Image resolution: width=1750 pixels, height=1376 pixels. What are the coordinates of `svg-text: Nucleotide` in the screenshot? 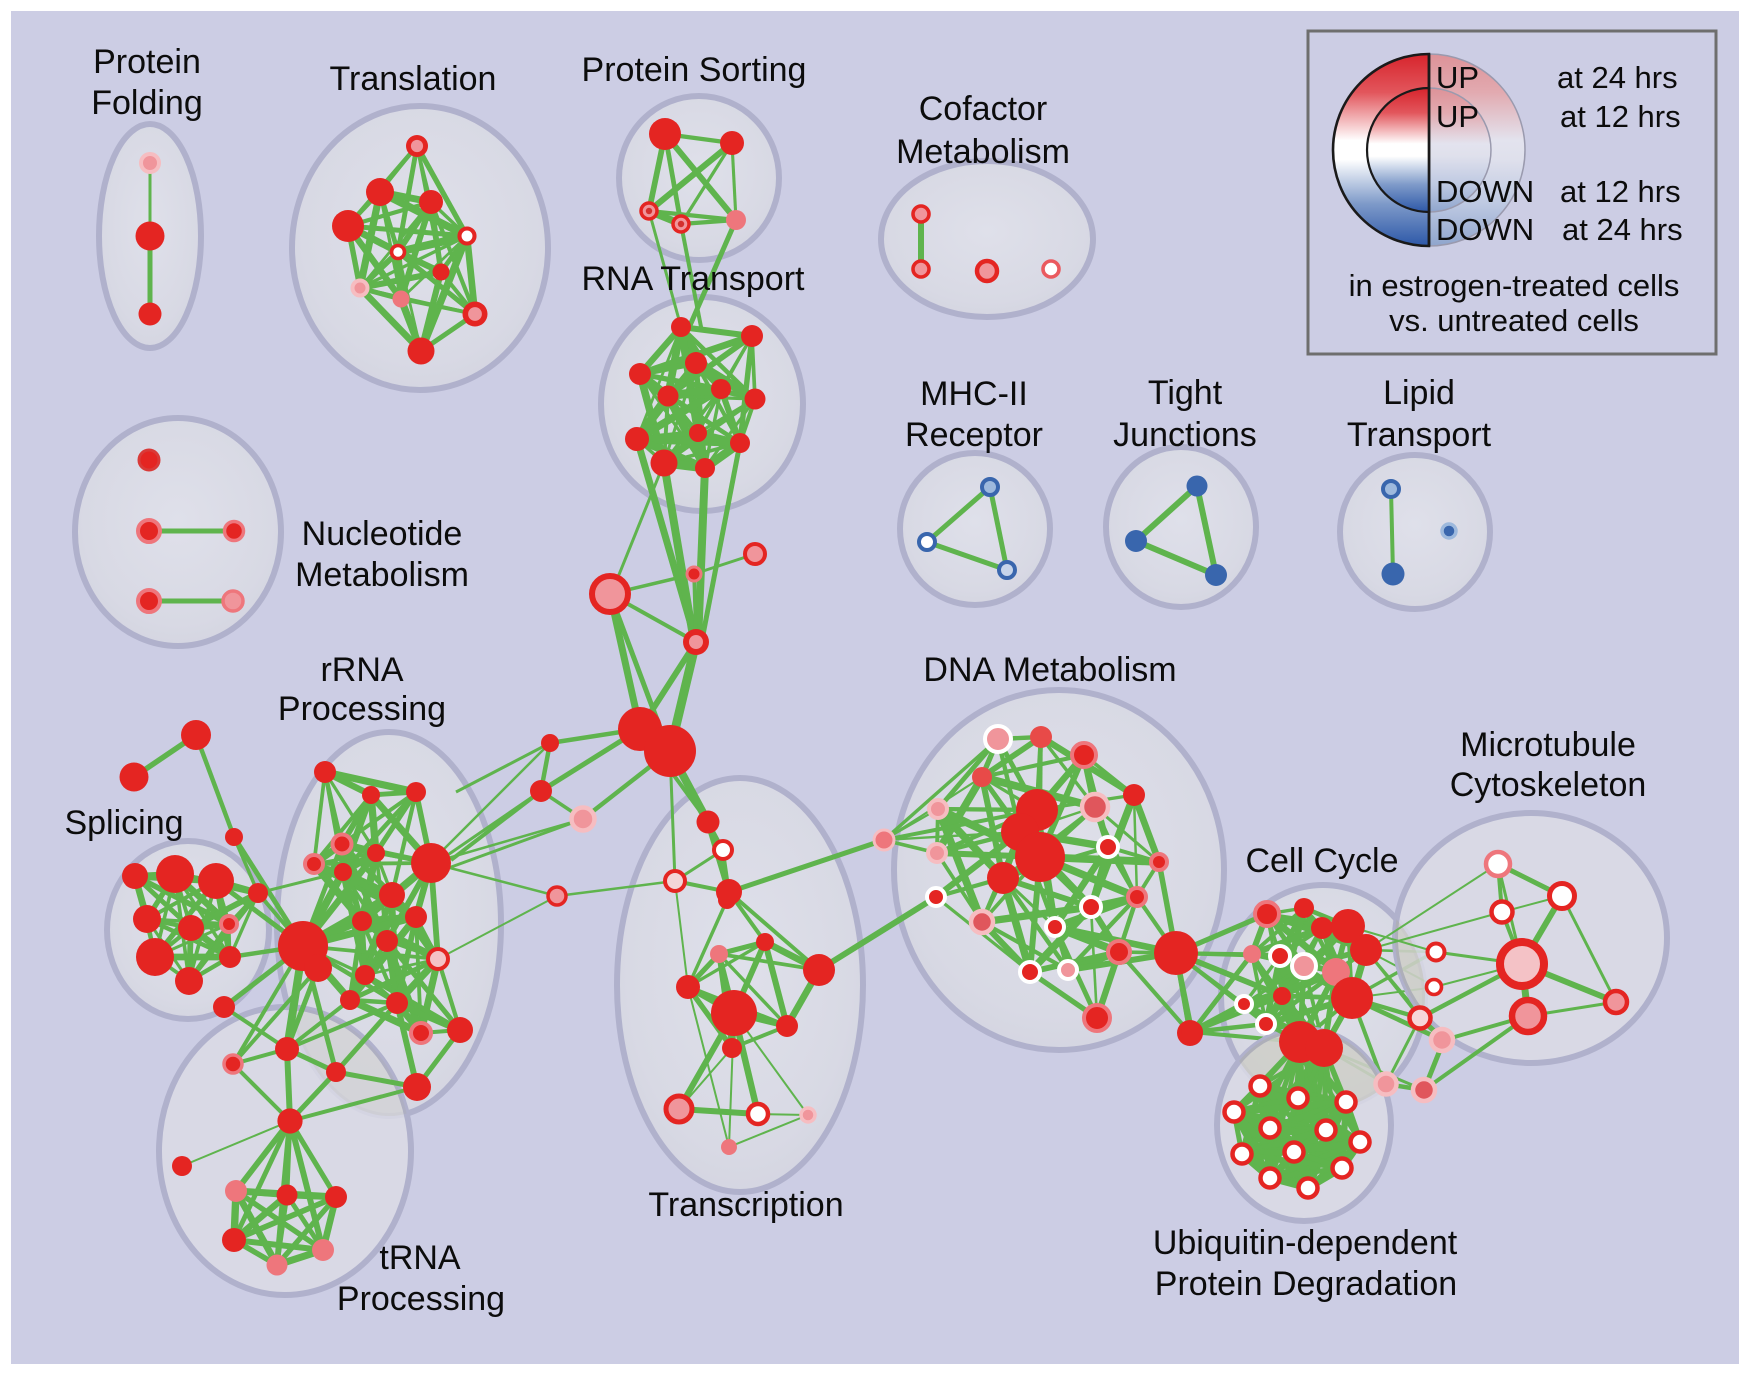 It's located at (382, 534).